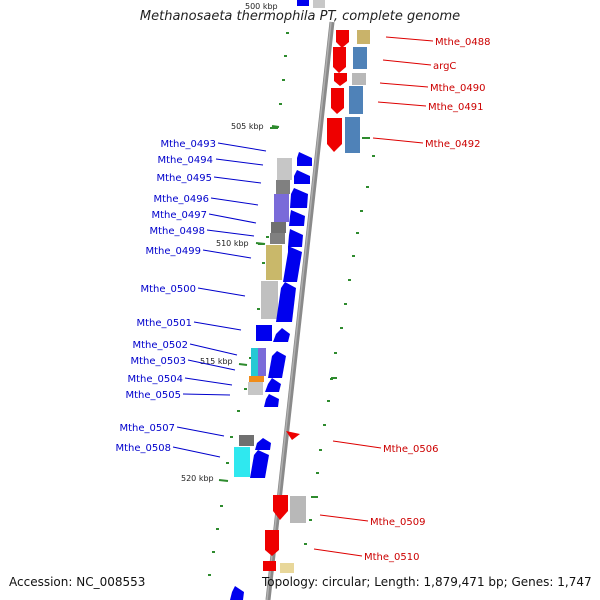 The height and width of the screenshot is (600, 600). Describe the element at coordinates (281, 208) in the screenshot. I see `gene-mthe-0496-cog` at that location.